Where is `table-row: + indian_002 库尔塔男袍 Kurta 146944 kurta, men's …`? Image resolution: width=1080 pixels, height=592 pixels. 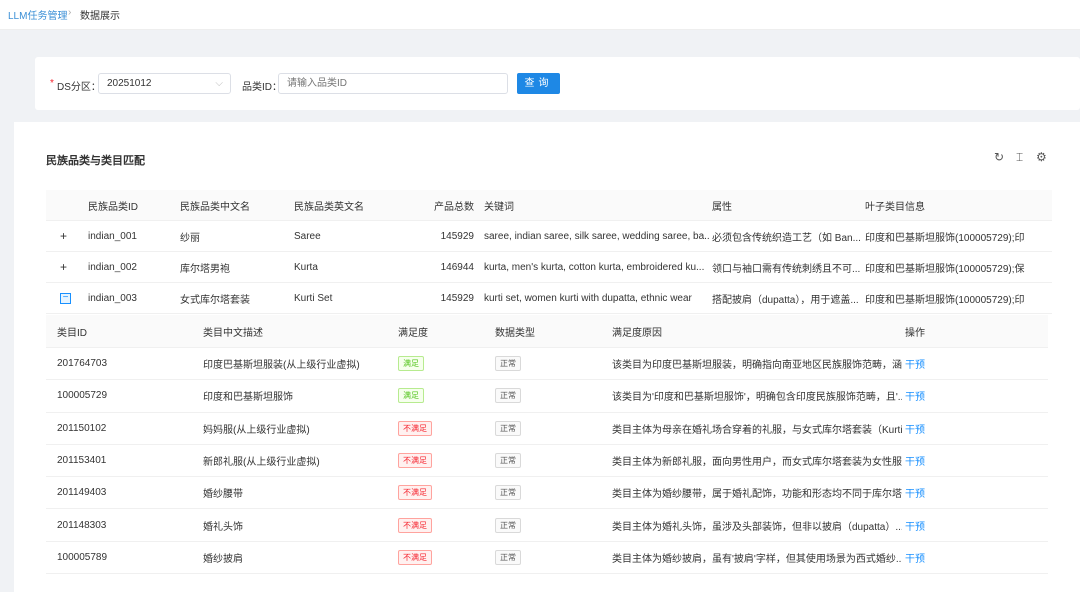
table-row: + indian_002 库尔塔男袍 Kurta 146944 kurta, men's … is located at coordinates (549, 267).